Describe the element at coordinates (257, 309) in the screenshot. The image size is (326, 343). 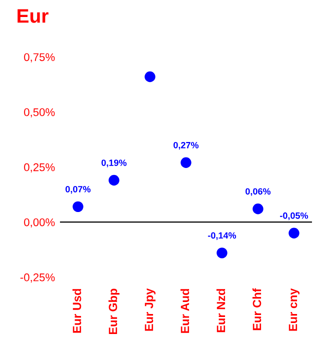
I see `x-tick-label: Eur Chf` at that location.